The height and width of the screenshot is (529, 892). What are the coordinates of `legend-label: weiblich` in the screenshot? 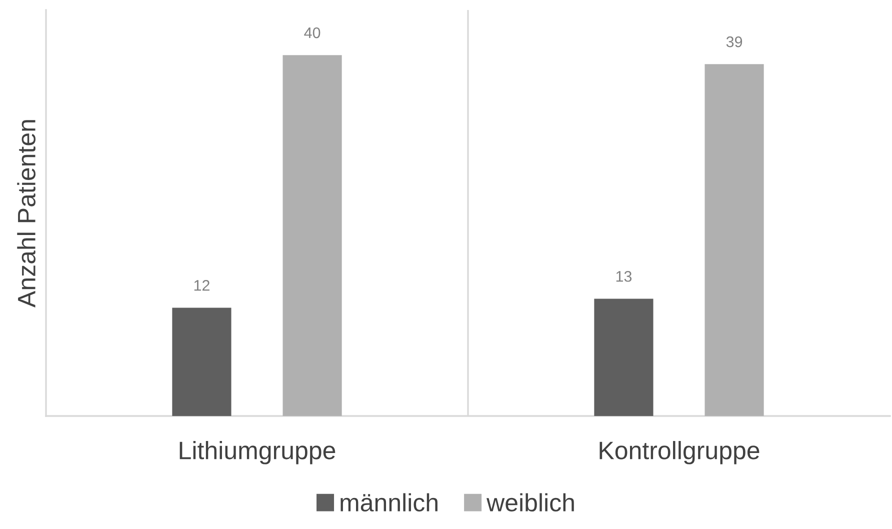 It's located at (530, 502).